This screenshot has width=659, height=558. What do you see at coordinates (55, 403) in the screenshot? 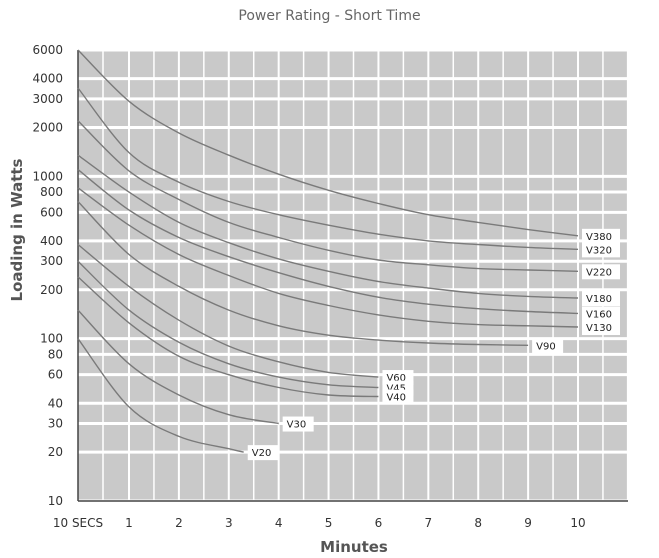
I see `y-tick-label: 40` at bounding box center [55, 403].